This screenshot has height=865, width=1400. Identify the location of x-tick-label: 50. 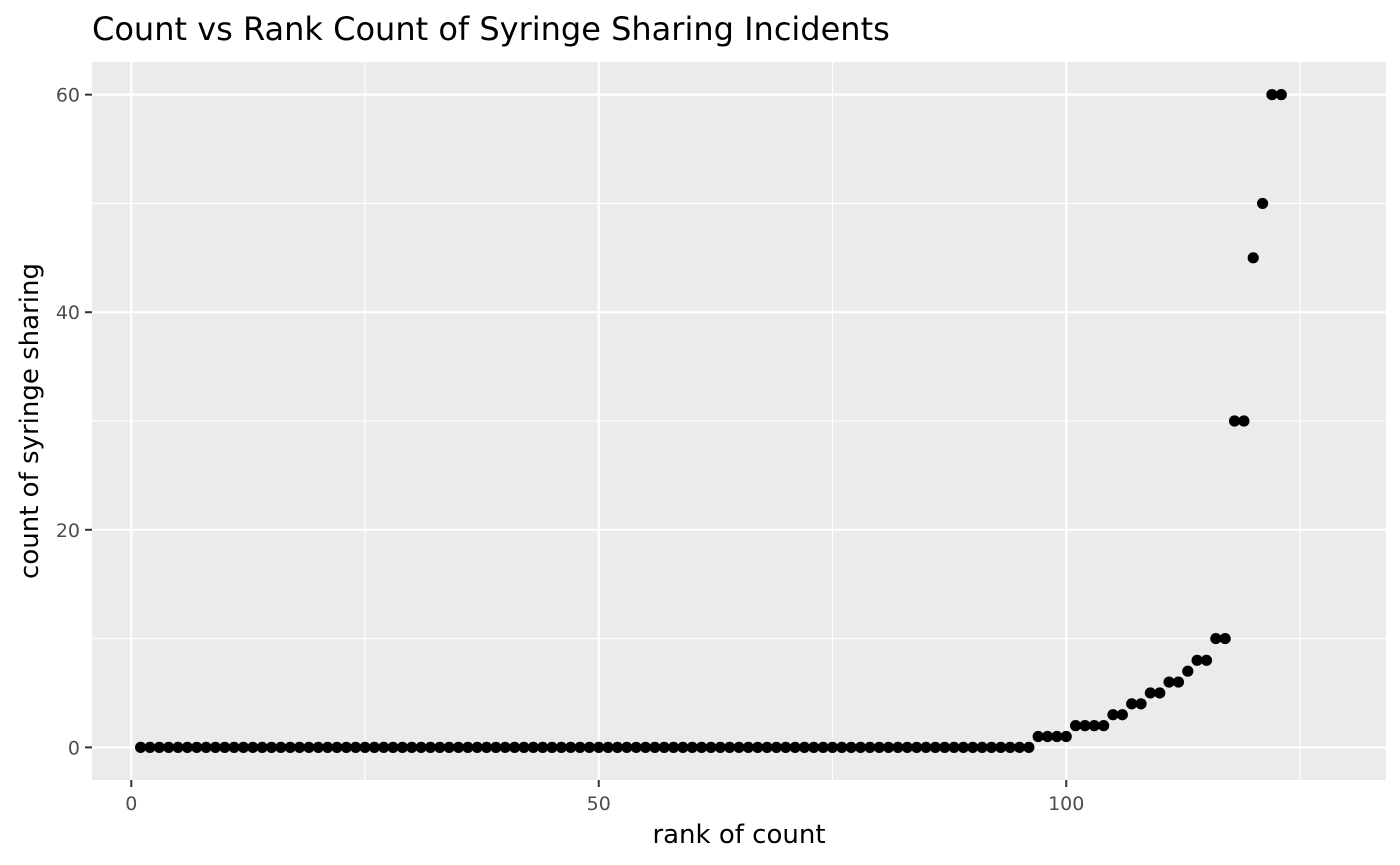
(599, 804).